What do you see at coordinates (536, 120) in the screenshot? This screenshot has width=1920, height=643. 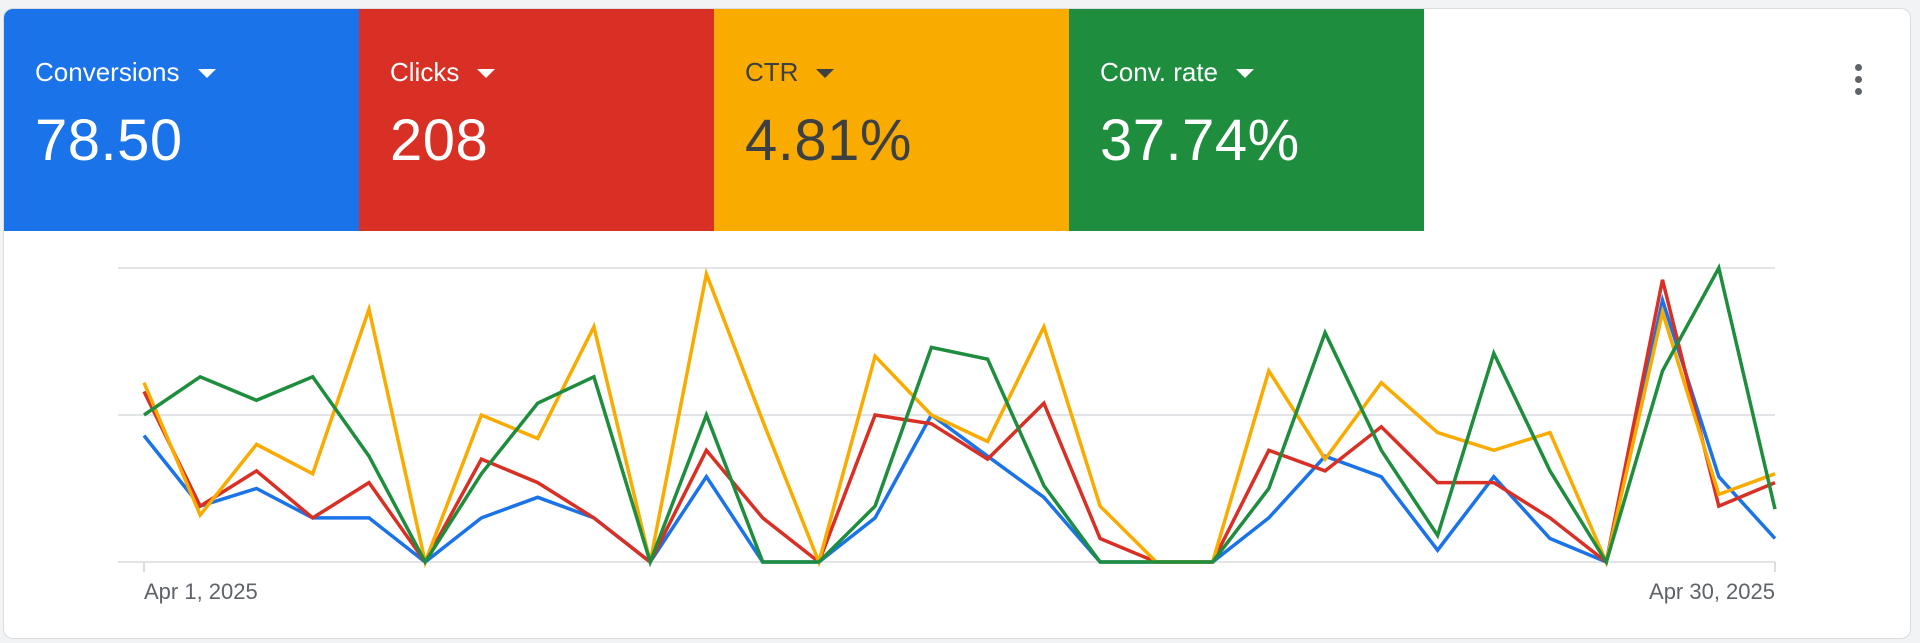 I see `metric-card-clicks: Clicks 208` at bounding box center [536, 120].